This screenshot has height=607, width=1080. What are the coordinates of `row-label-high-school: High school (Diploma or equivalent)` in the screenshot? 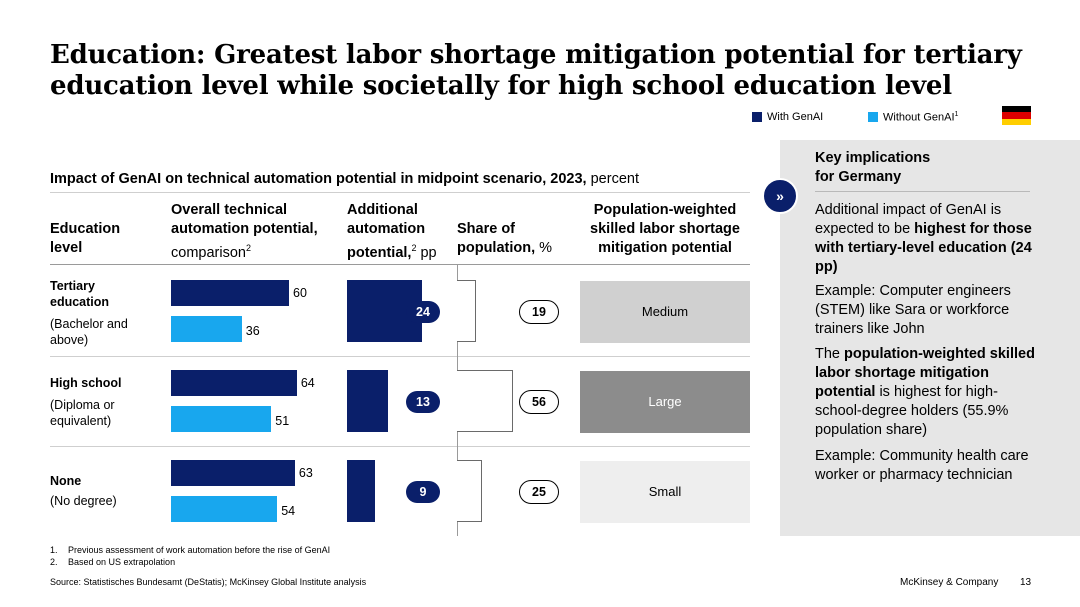 It's located at (86, 402).